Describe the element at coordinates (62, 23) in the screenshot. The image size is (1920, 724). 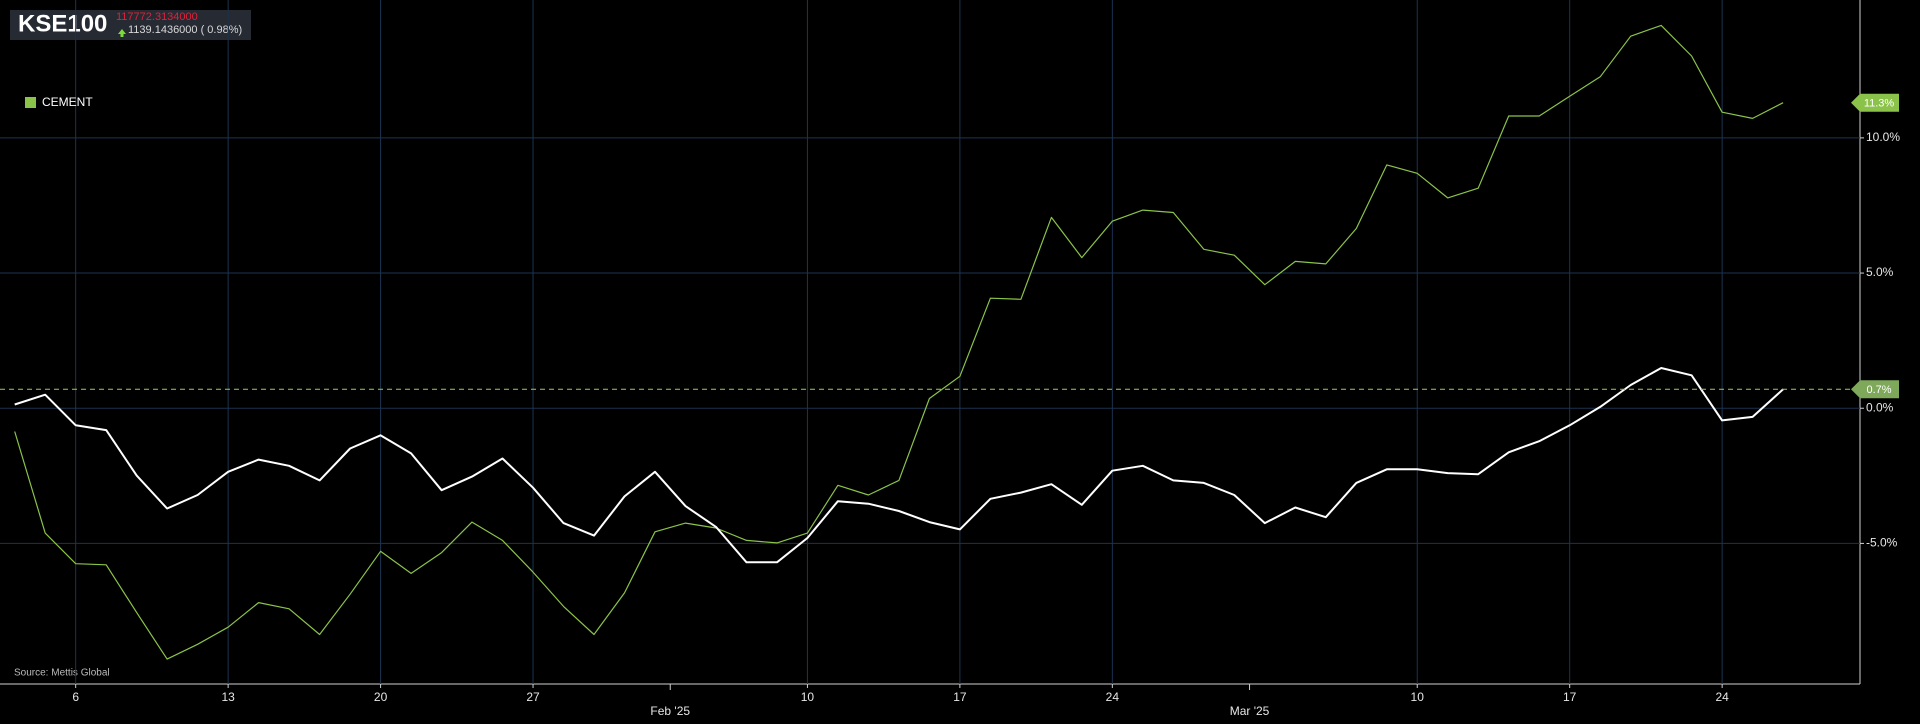
I see `symbol: KSE100` at that location.